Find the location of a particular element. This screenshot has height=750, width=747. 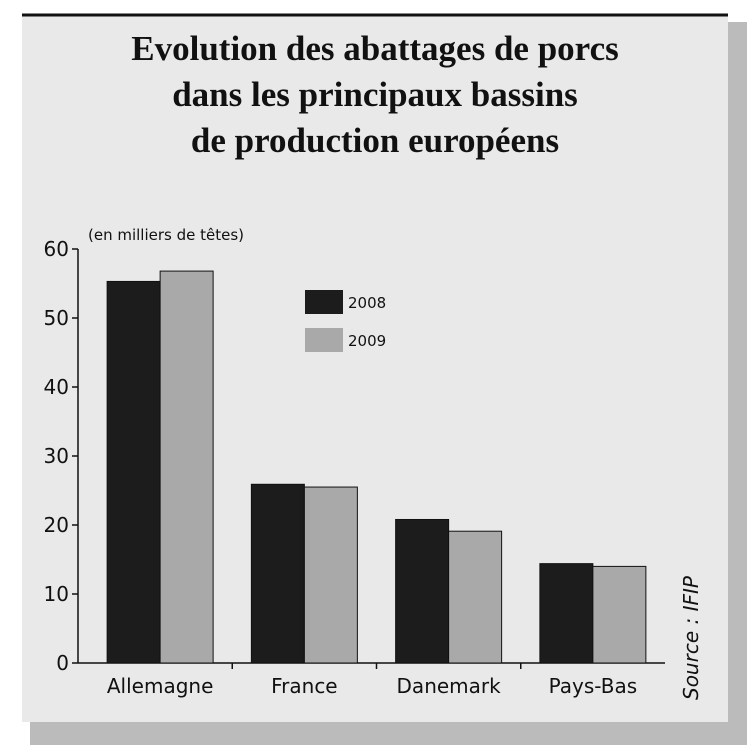

x-tick-label: Pays-Bas is located at coordinates (593, 686).